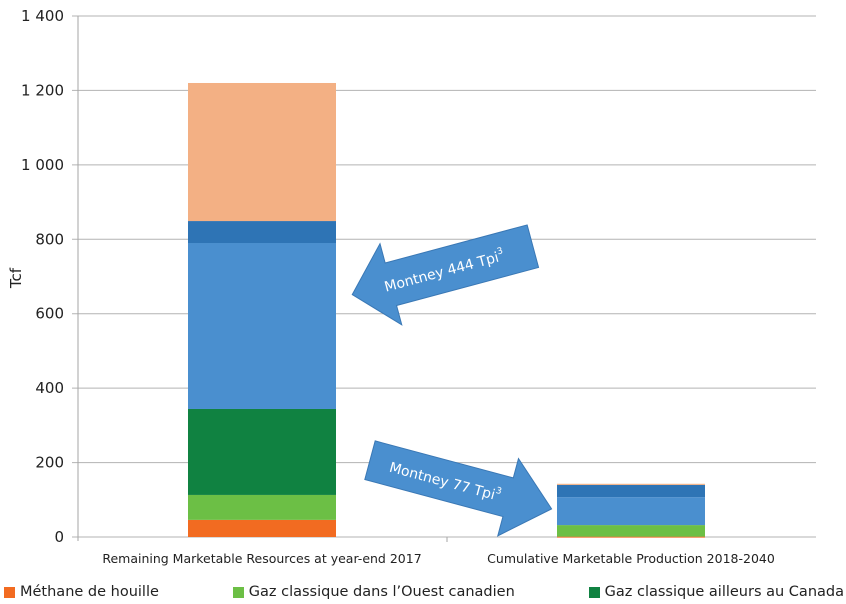 Image resolution: width=846 pixels, height=604 pixels. I want to click on arrow2-sup: 3, so click(499, 491).